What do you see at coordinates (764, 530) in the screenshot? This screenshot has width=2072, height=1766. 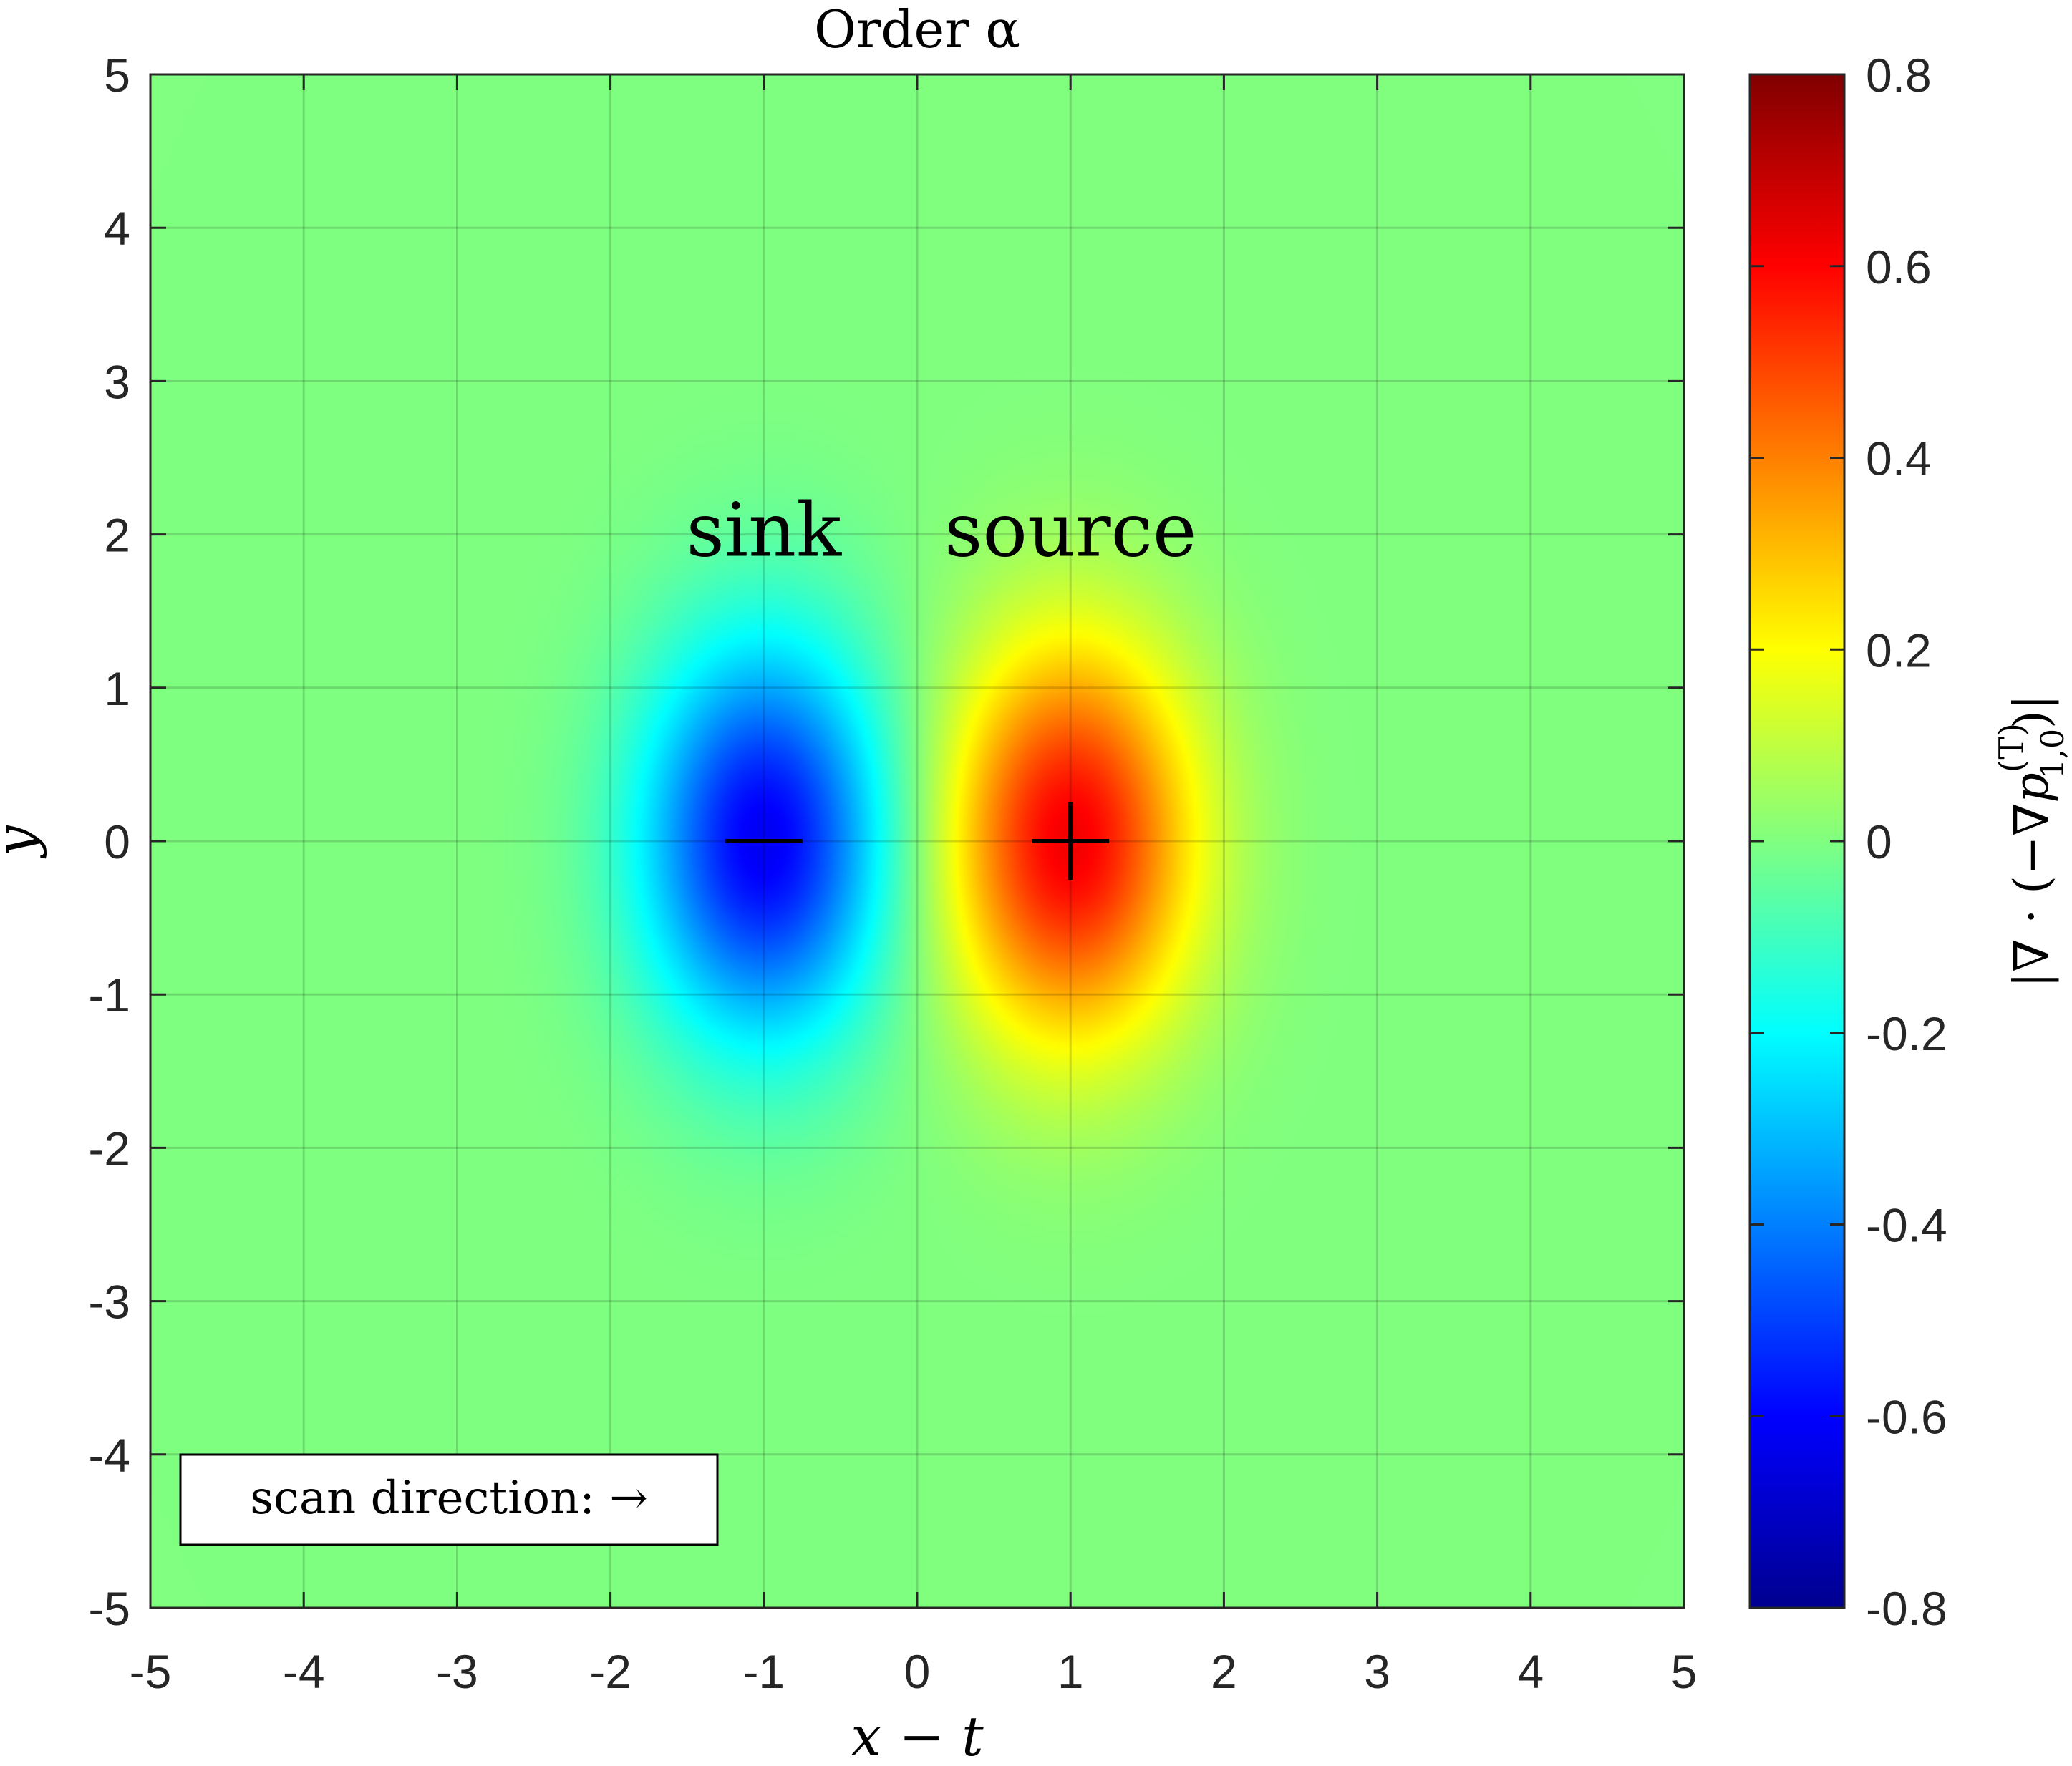 I see `sink-label: sink` at bounding box center [764, 530].